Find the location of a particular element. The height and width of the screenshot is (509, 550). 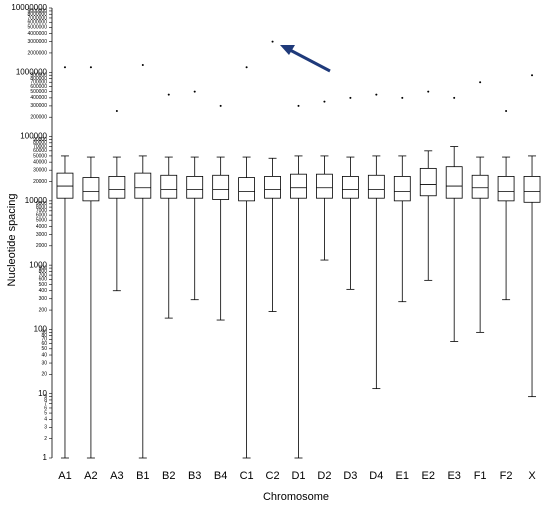

x-axis-label: Chromosome is located at coordinates (296, 497).